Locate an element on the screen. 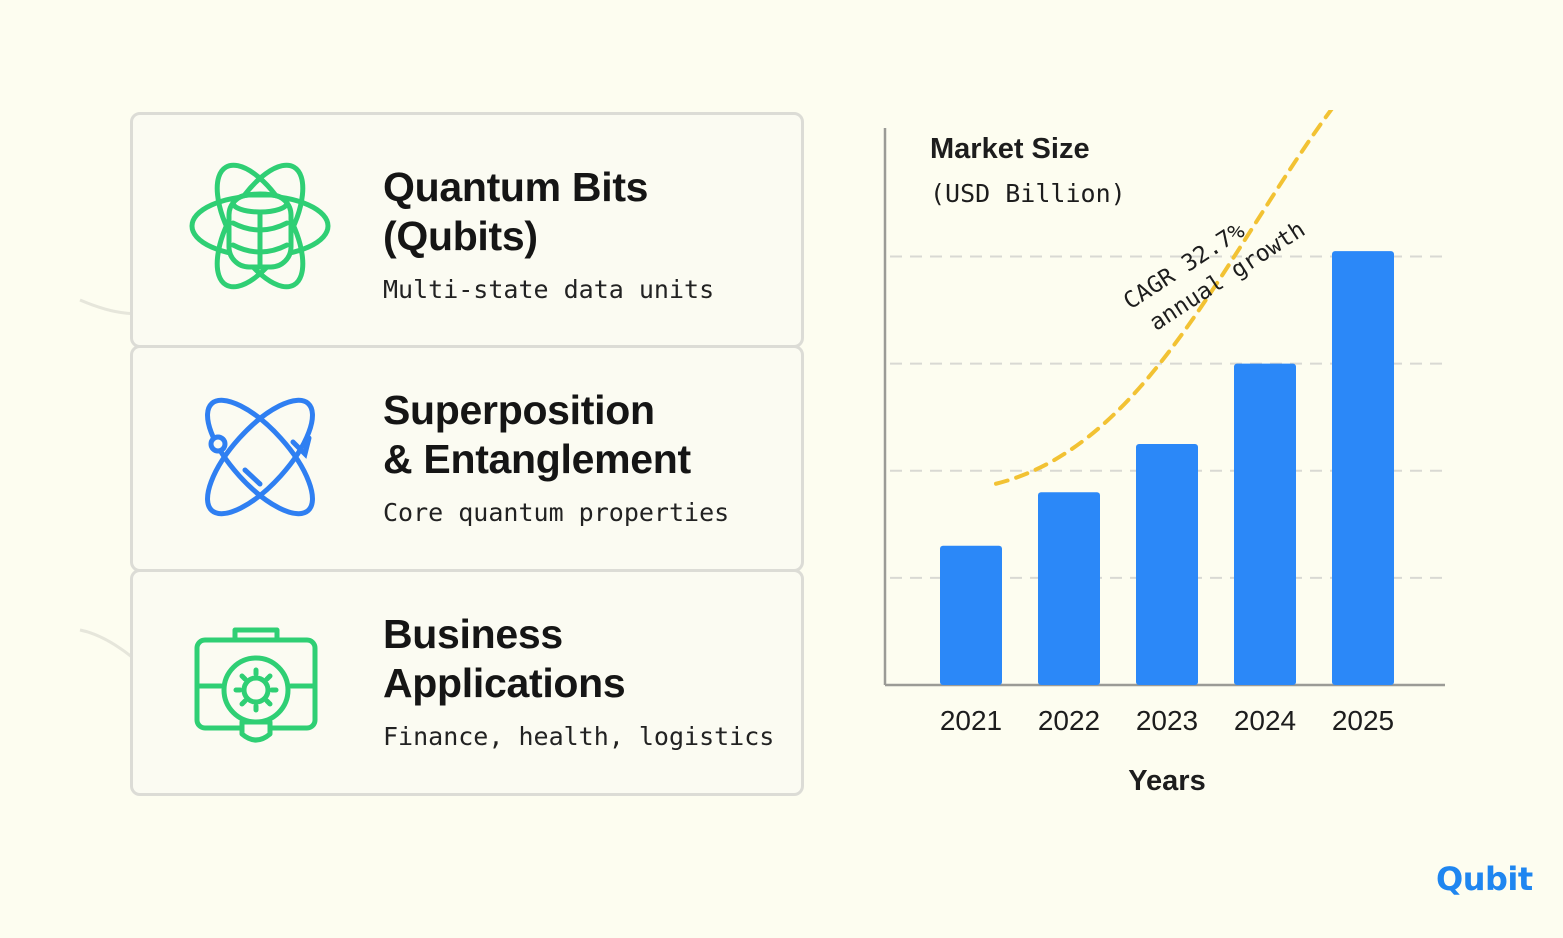 The height and width of the screenshot is (938, 1563). entangled-orbits-icon is located at coordinates (260, 457).